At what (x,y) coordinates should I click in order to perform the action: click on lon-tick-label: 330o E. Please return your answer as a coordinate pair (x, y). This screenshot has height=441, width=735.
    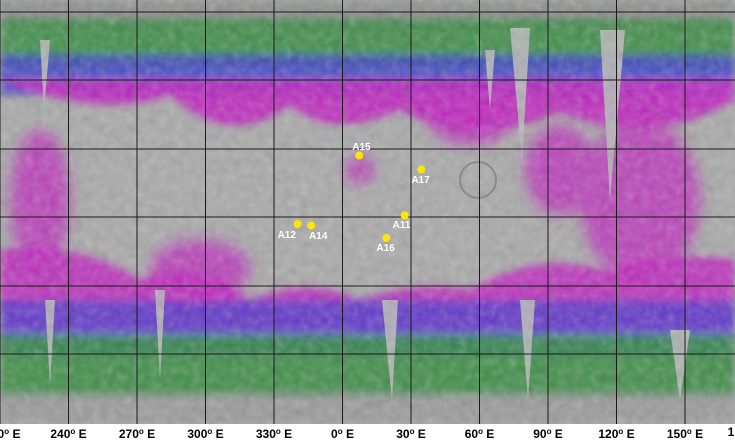
    Looking at the image, I should click on (274, 433).